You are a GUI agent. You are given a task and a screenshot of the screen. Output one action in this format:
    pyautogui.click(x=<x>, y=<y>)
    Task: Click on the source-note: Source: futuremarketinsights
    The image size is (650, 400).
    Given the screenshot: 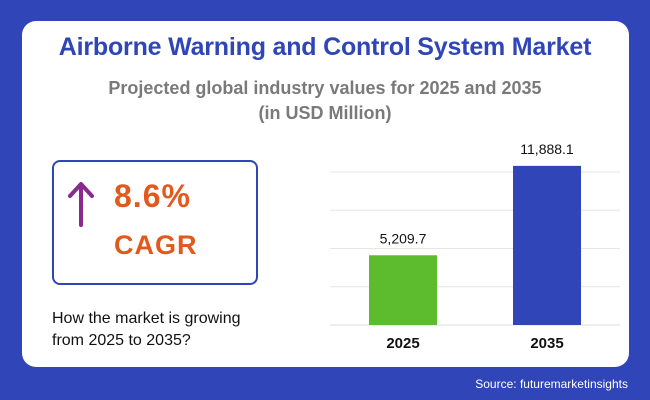 What is the action you would take?
    pyautogui.click(x=551, y=384)
    